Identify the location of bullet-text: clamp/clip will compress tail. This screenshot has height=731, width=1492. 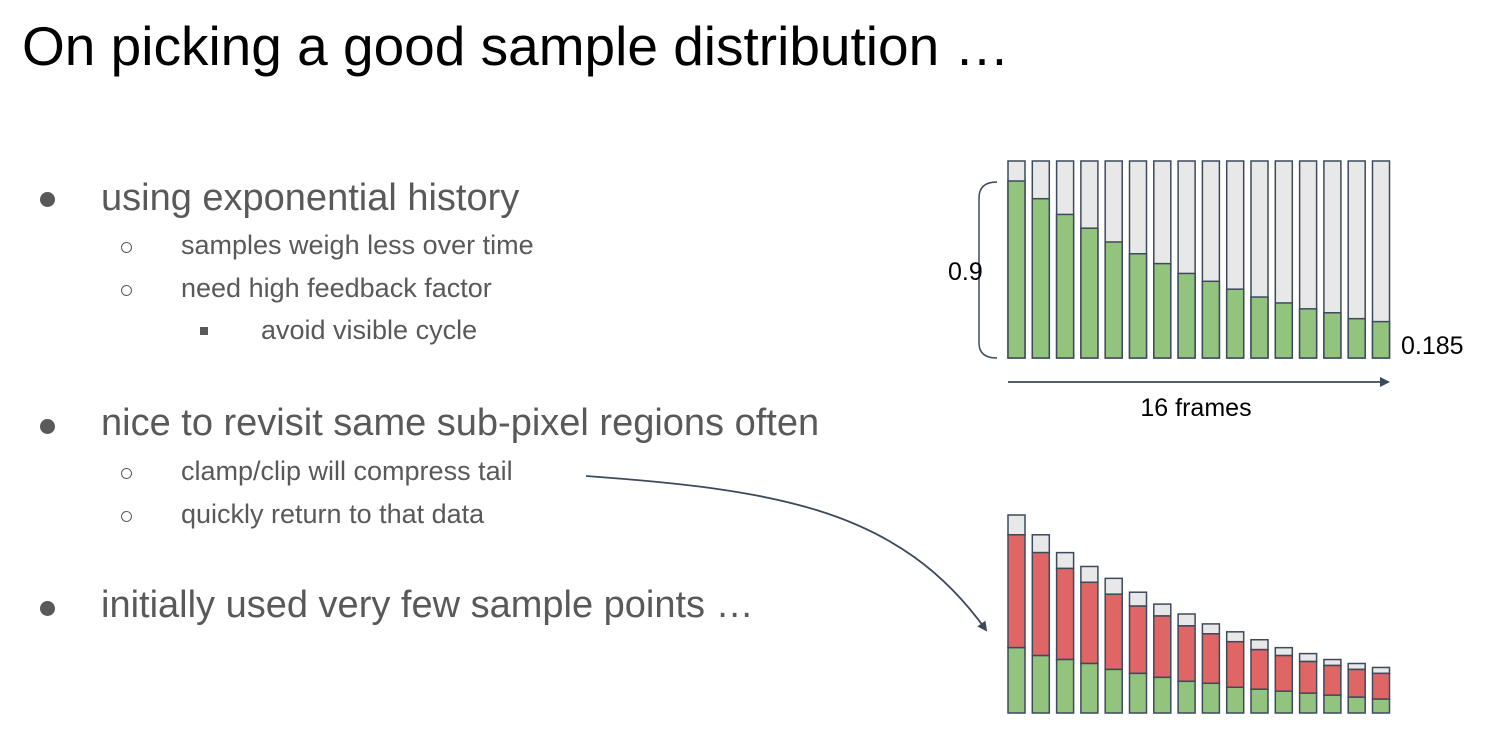
(347, 471).